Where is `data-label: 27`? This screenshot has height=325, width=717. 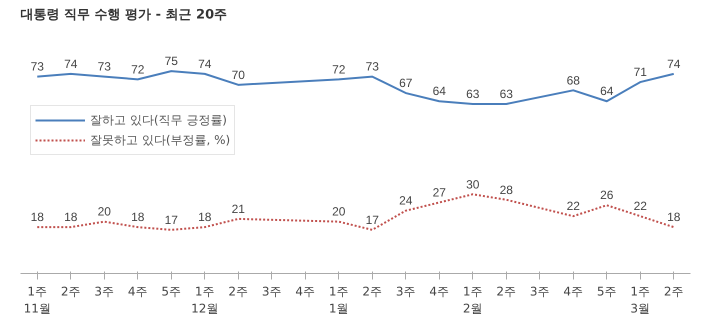
data-label: 27 is located at coordinates (439, 192).